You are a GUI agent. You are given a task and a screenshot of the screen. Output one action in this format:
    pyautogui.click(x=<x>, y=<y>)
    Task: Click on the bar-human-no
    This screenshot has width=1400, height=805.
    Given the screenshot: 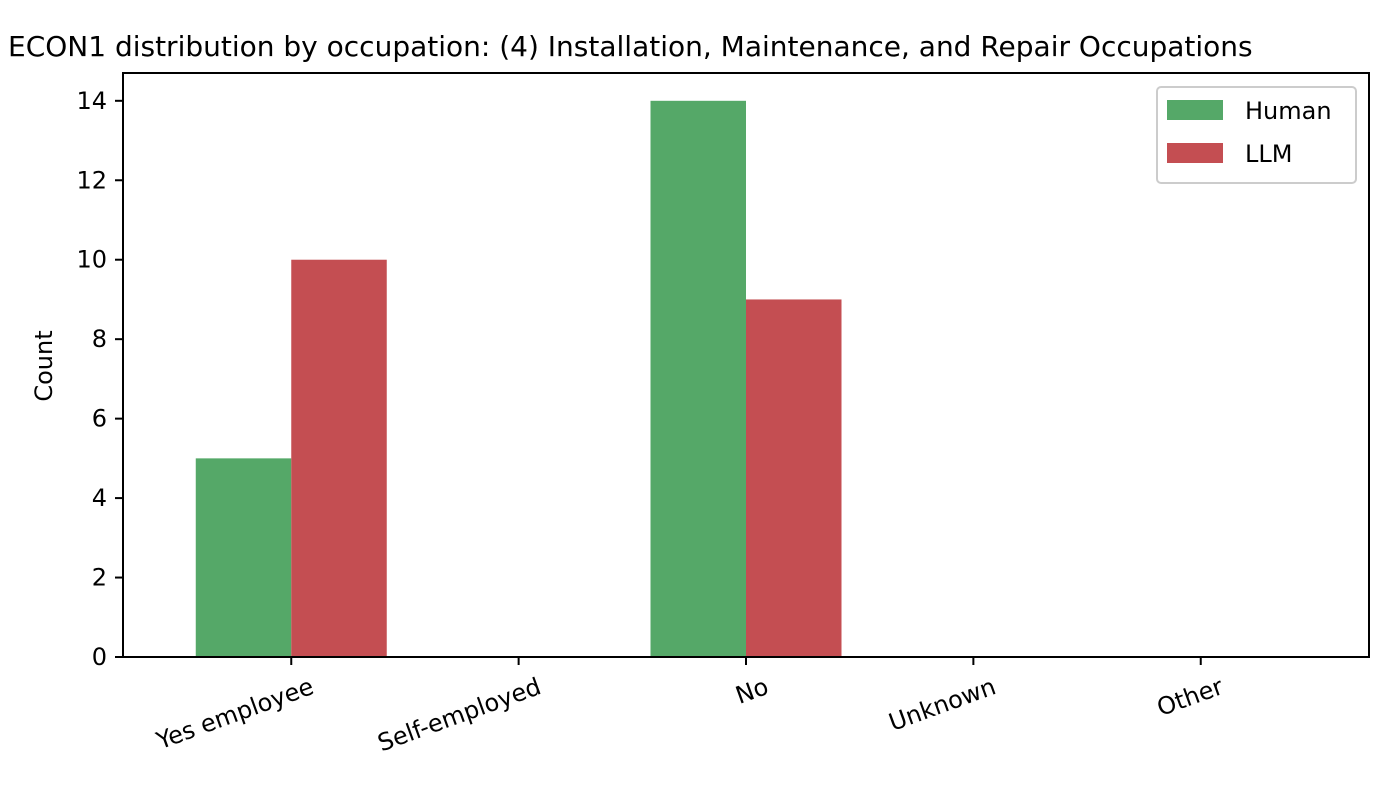 What is the action you would take?
    pyautogui.click(x=698, y=379)
    